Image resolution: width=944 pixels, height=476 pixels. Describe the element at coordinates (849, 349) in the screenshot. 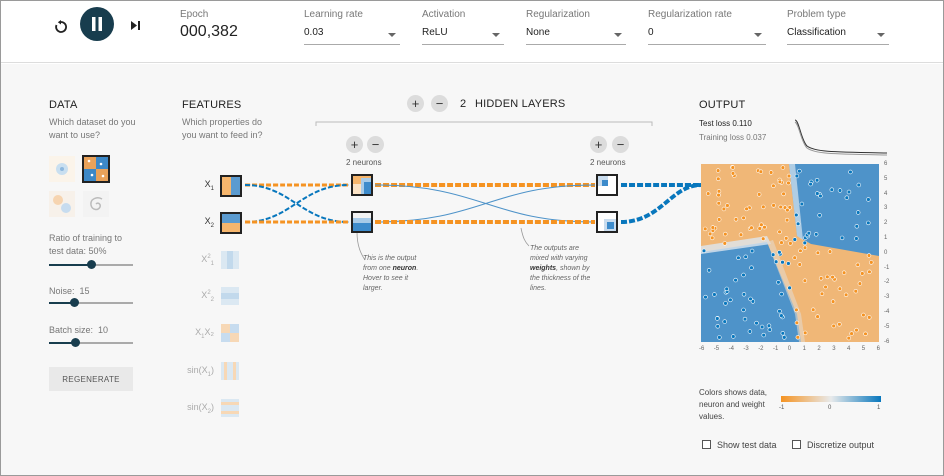

I see `x-tick-label: 4` at that location.